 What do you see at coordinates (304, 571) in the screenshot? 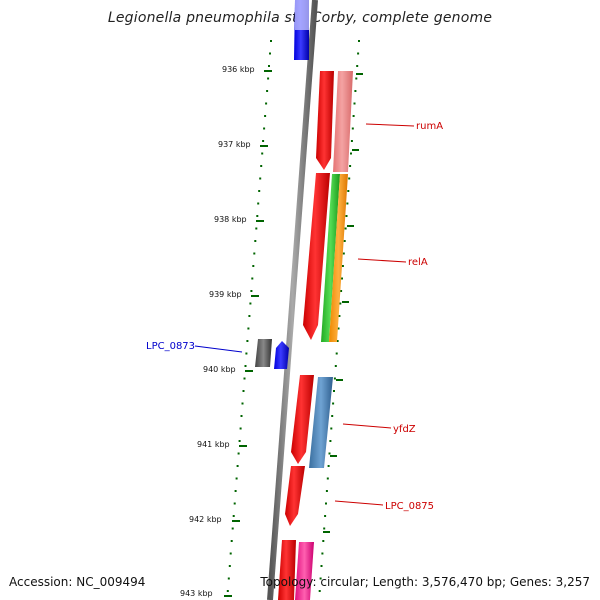
I see `gene-magenta-bottom` at bounding box center [304, 571].